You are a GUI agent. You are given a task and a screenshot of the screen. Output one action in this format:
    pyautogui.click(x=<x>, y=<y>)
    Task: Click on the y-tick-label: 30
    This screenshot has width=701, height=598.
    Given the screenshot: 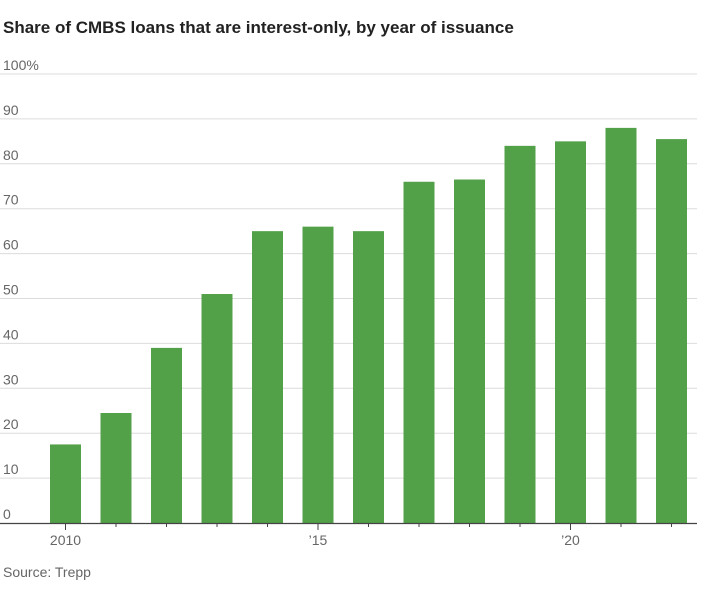 What is the action you would take?
    pyautogui.click(x=11, y=379)
    